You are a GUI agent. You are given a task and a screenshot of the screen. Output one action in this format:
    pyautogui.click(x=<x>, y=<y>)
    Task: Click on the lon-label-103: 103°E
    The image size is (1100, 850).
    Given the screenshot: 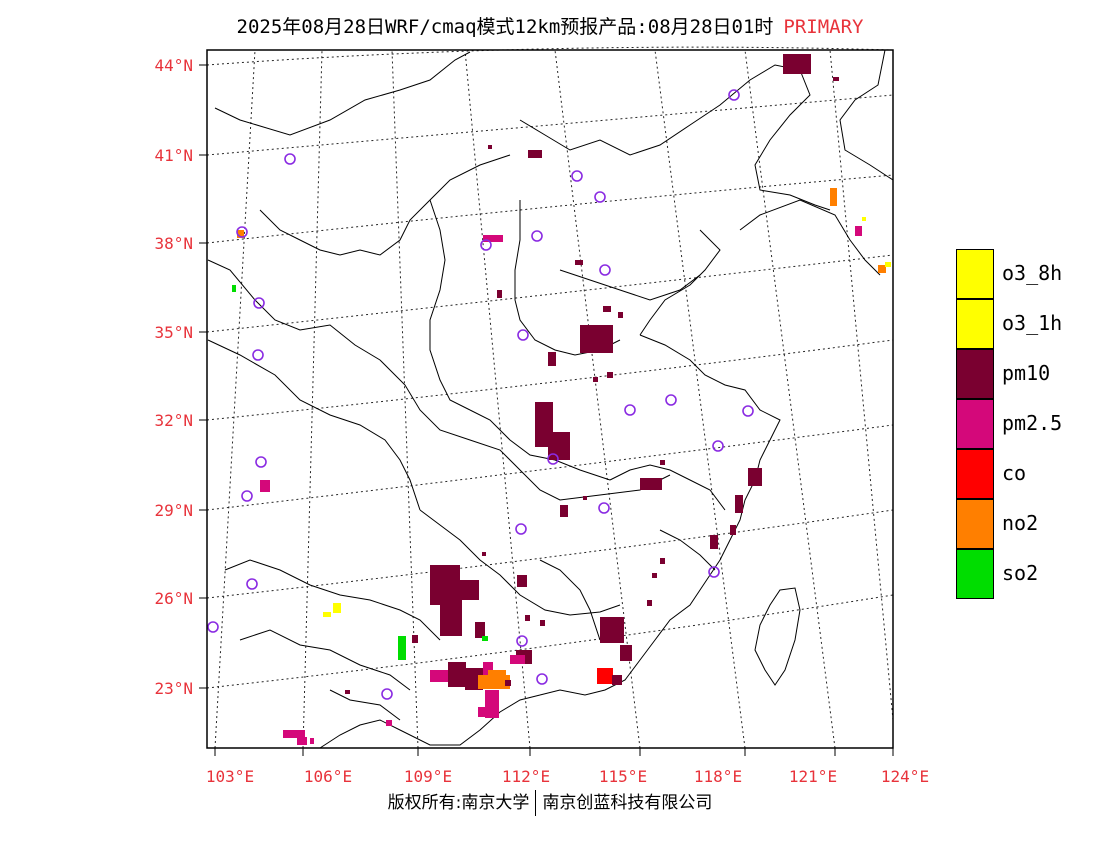 What is the action you would take?
    pyautogui.click(x=230, y=776)
    